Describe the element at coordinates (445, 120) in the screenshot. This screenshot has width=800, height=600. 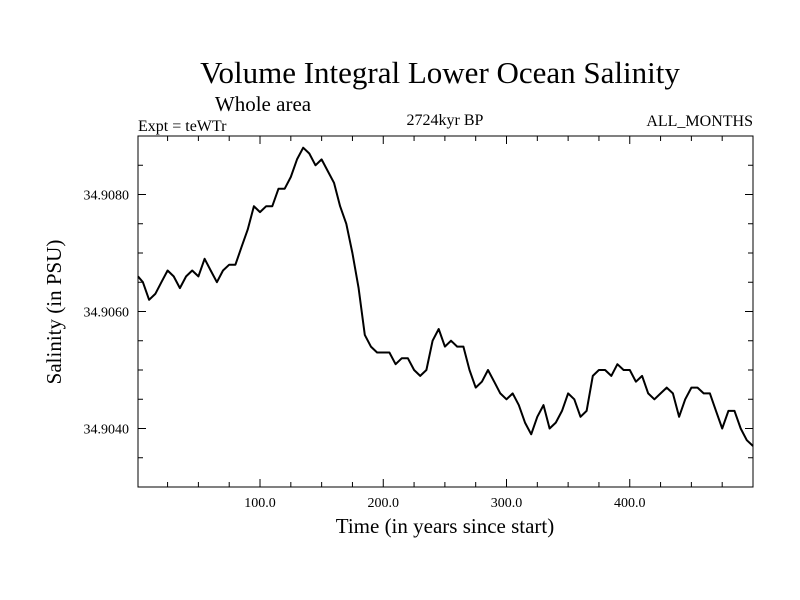
I see `period-label: 2724kyr BP` at that location.